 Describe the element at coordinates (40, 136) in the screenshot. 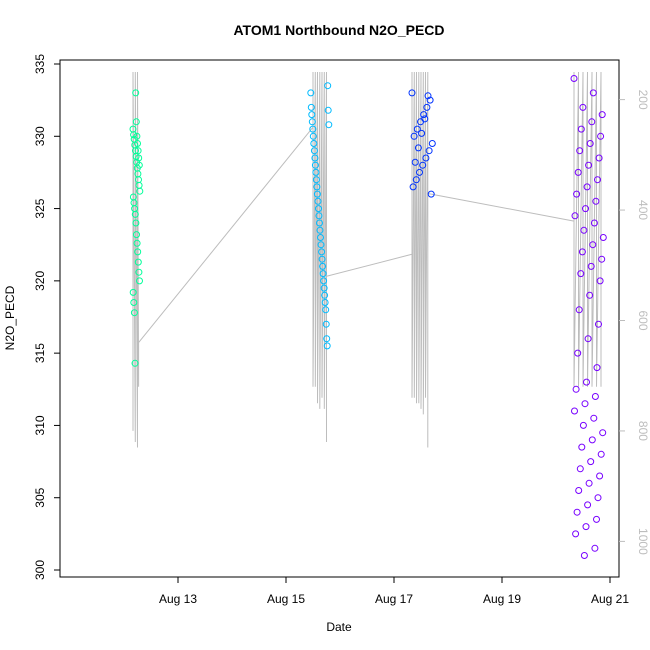

I see `y-tick-label: 330` at that location.